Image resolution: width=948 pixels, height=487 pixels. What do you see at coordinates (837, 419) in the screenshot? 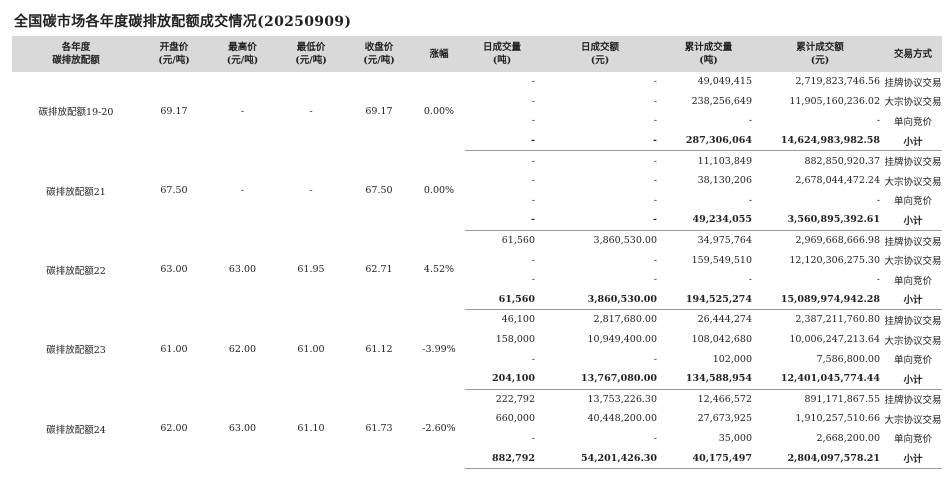
I see `cum-amount-cell: 1,910,257,510.66` at bounding box center [837, 419].